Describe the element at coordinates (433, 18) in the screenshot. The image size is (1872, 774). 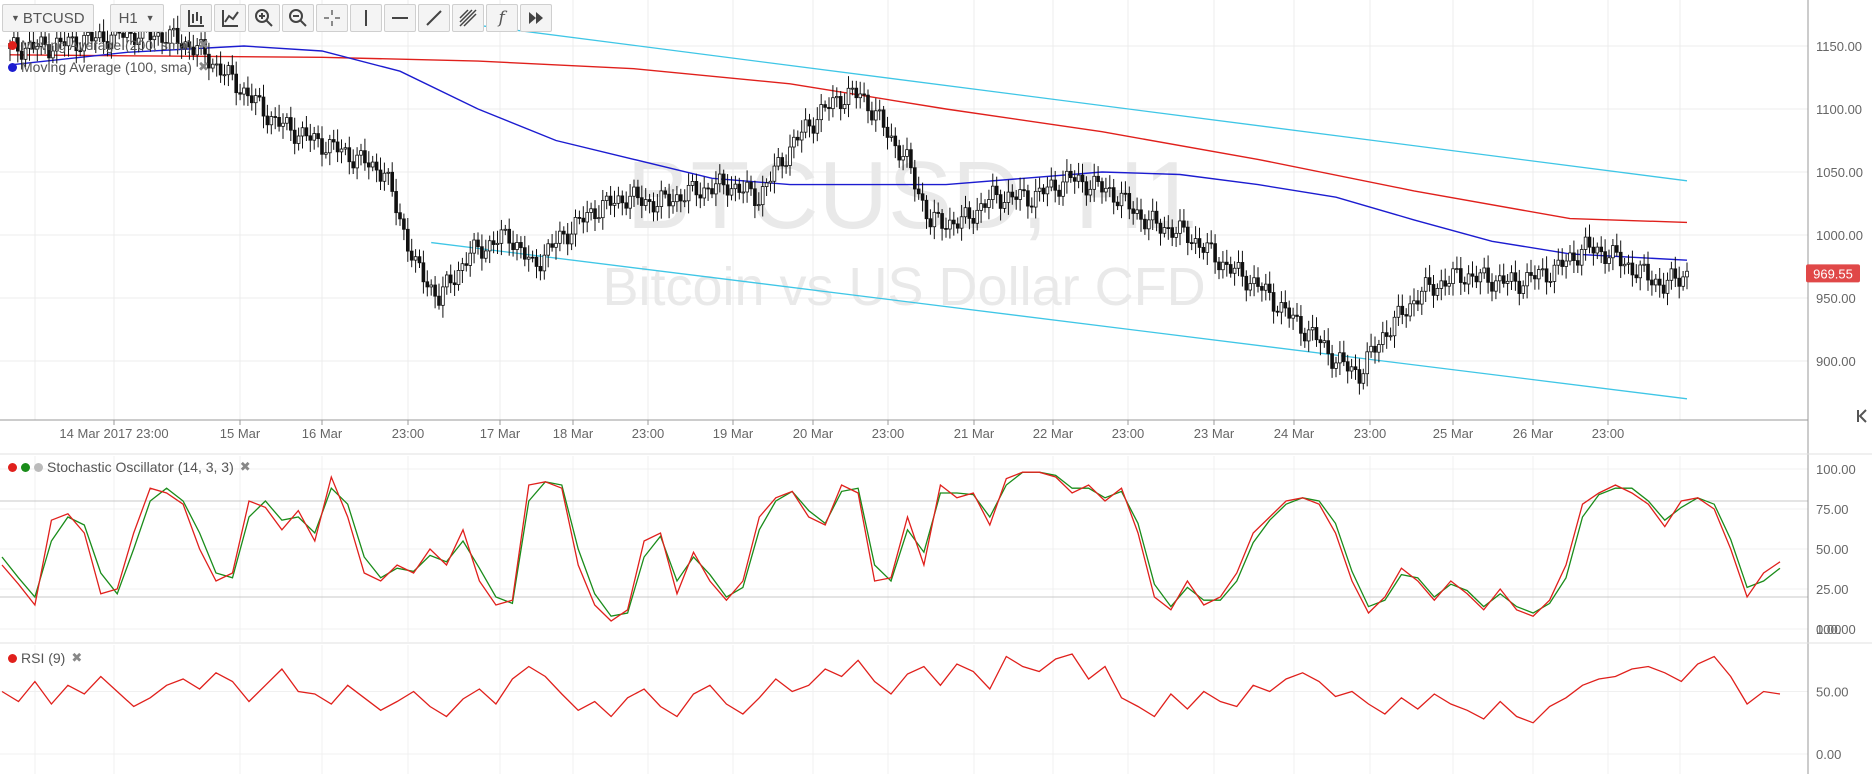
I see `trend-line-button` at that location.